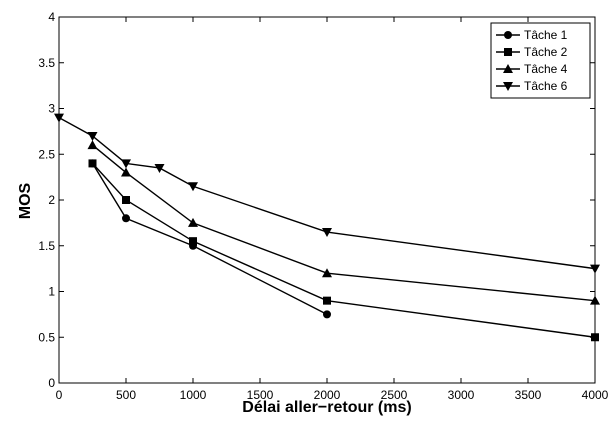 The width and height of the screenshot is (609, 421). Describe the element at coordinates (540, 60) in the screenshot. I see `legend: Tâche 1 Tâche 2 Tâche 4 Tâche 6` at that location.